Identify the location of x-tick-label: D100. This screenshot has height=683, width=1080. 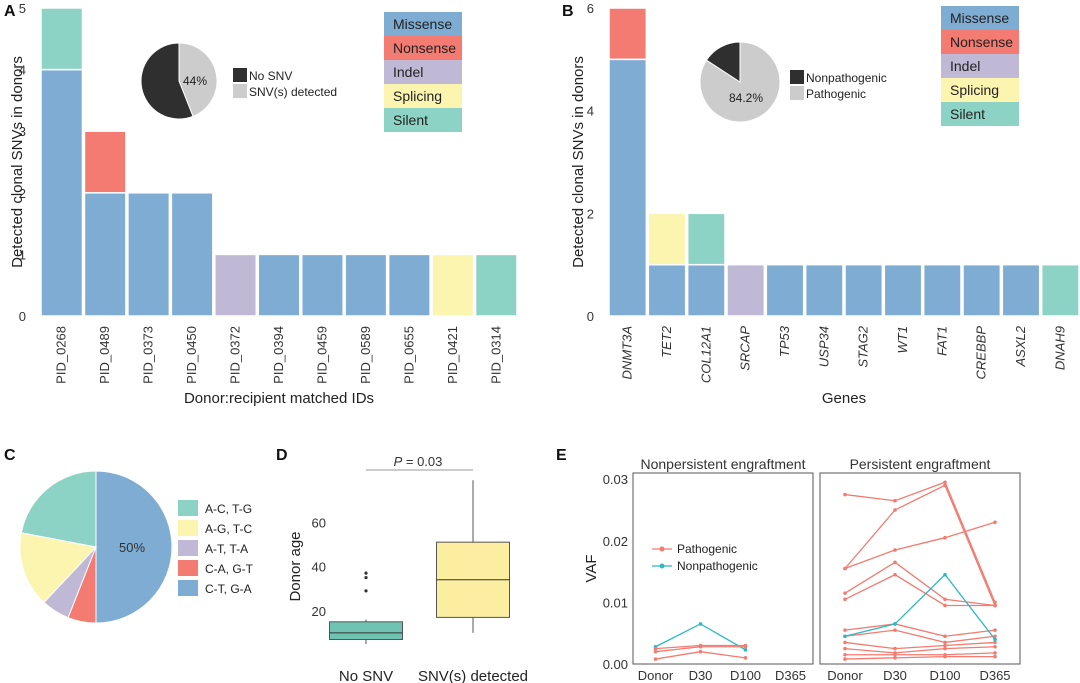
(944, 675).